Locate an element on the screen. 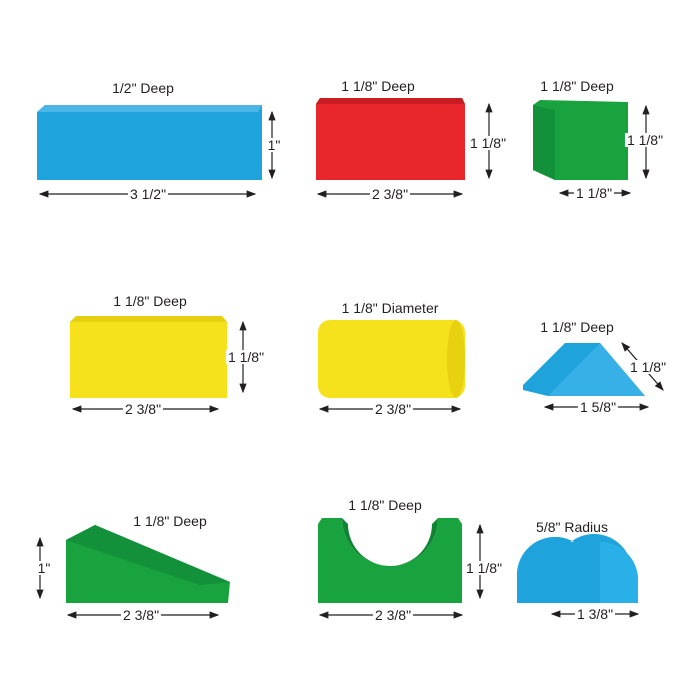 Image resolution: width=700 pixels, height=700 pixels. red-rectangle-height: 1 1/8" is located at coordinates (488, 143).